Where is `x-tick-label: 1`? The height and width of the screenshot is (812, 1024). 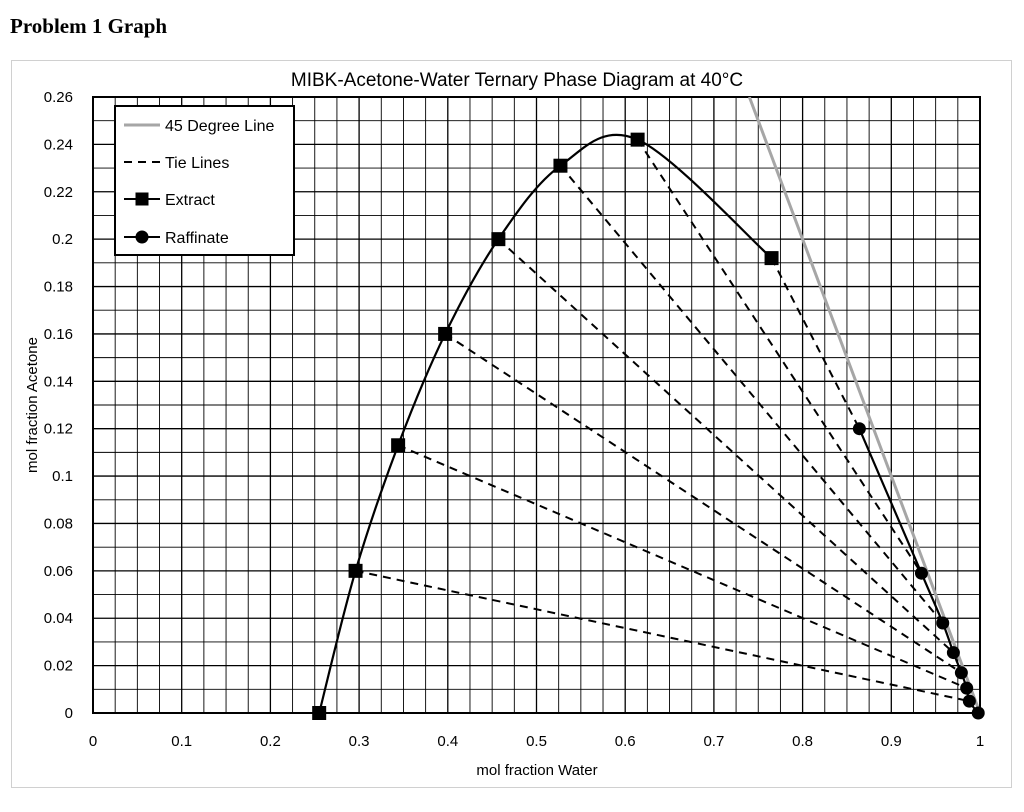 x-tick-label: 1 is located at coordinates (980, 741).